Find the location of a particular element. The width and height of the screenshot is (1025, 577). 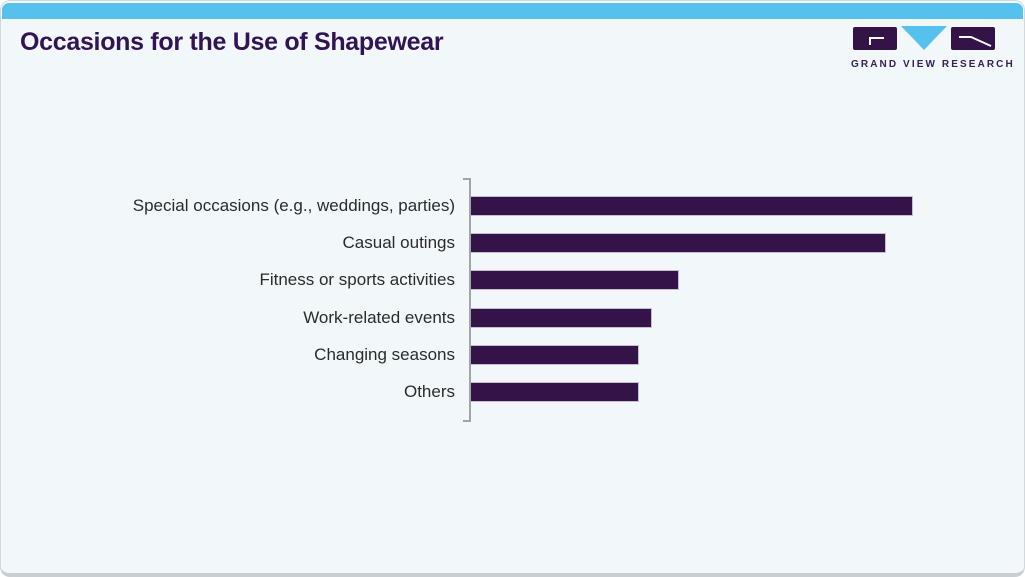

category-label: Work-related events is located at coordinates (379, 317).